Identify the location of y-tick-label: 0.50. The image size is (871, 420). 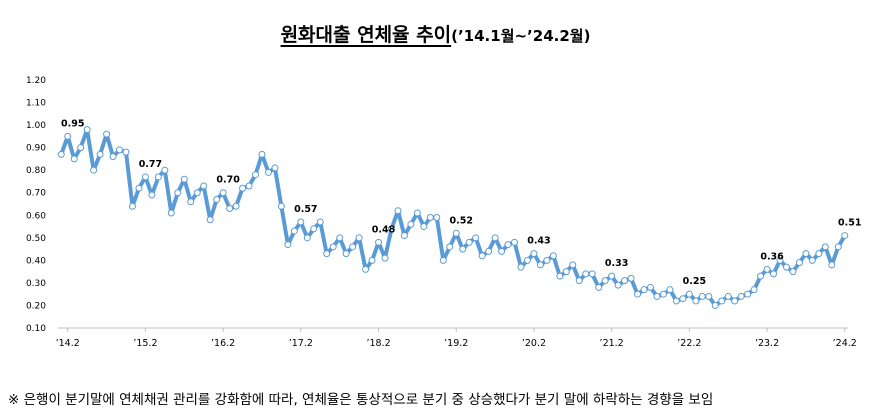
(36, 239).